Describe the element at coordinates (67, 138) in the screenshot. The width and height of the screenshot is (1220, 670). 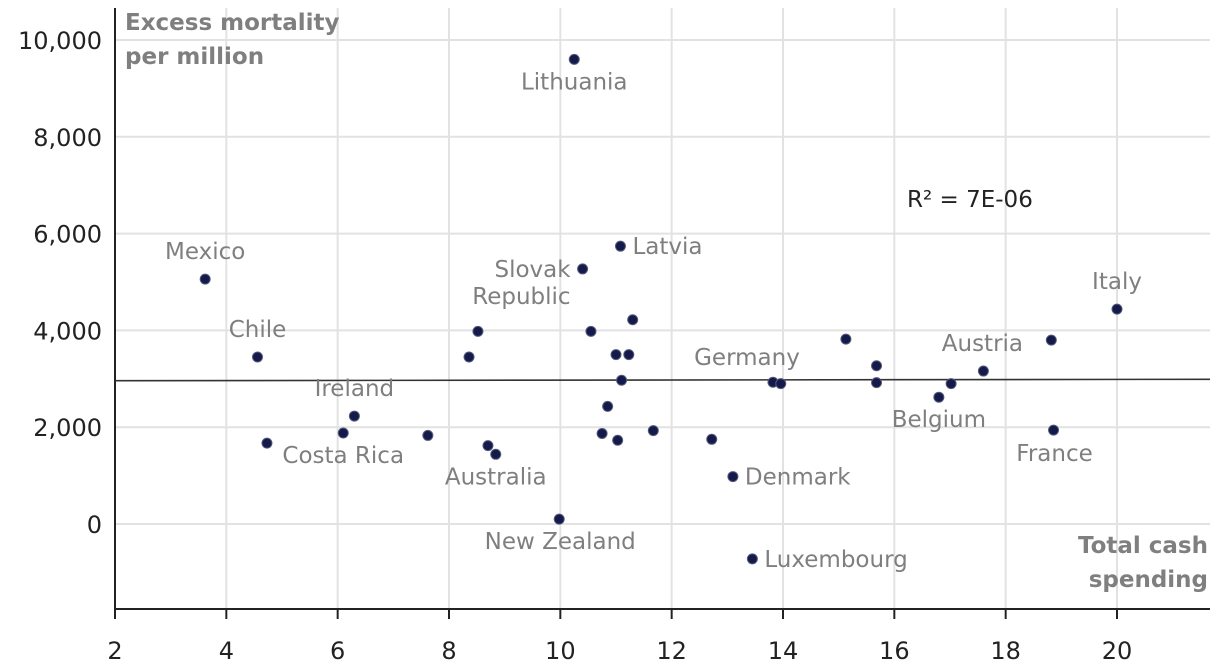
I see `y-tick-label: 8,000` at that location.